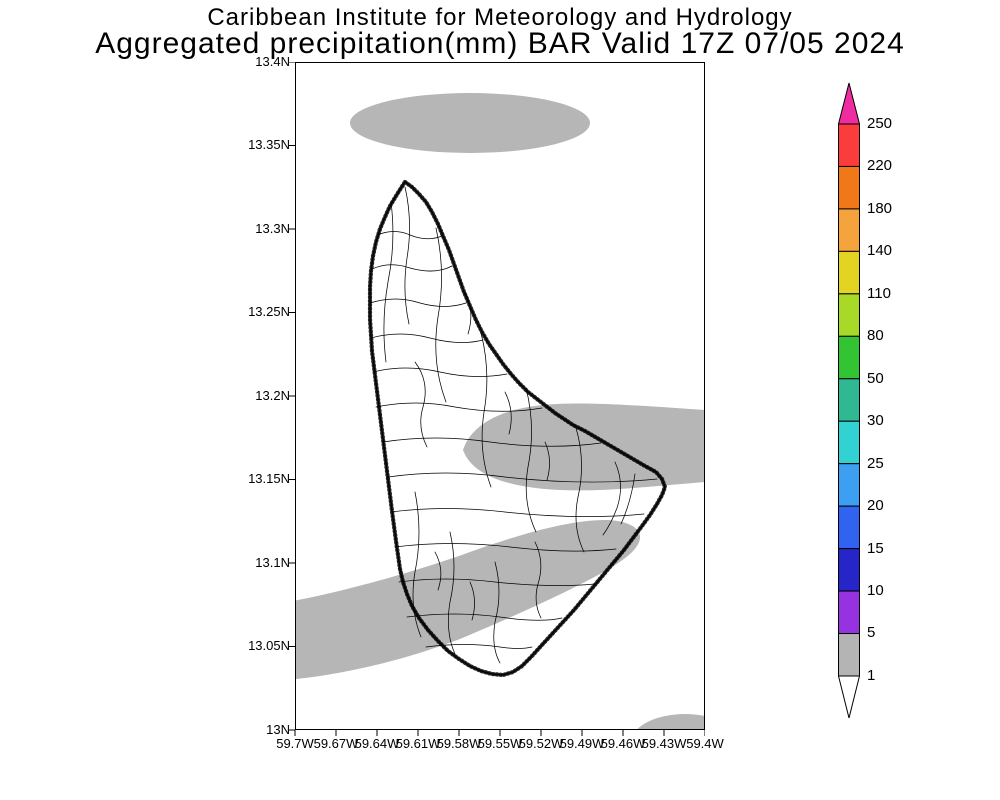 Image resolution: width=1000 pixels, height=800 pixels. What do you see at coordinates (541, 743) in the screenshot?
I see `lon-axis-label: 59.52W` at bounding box center [541, 743].